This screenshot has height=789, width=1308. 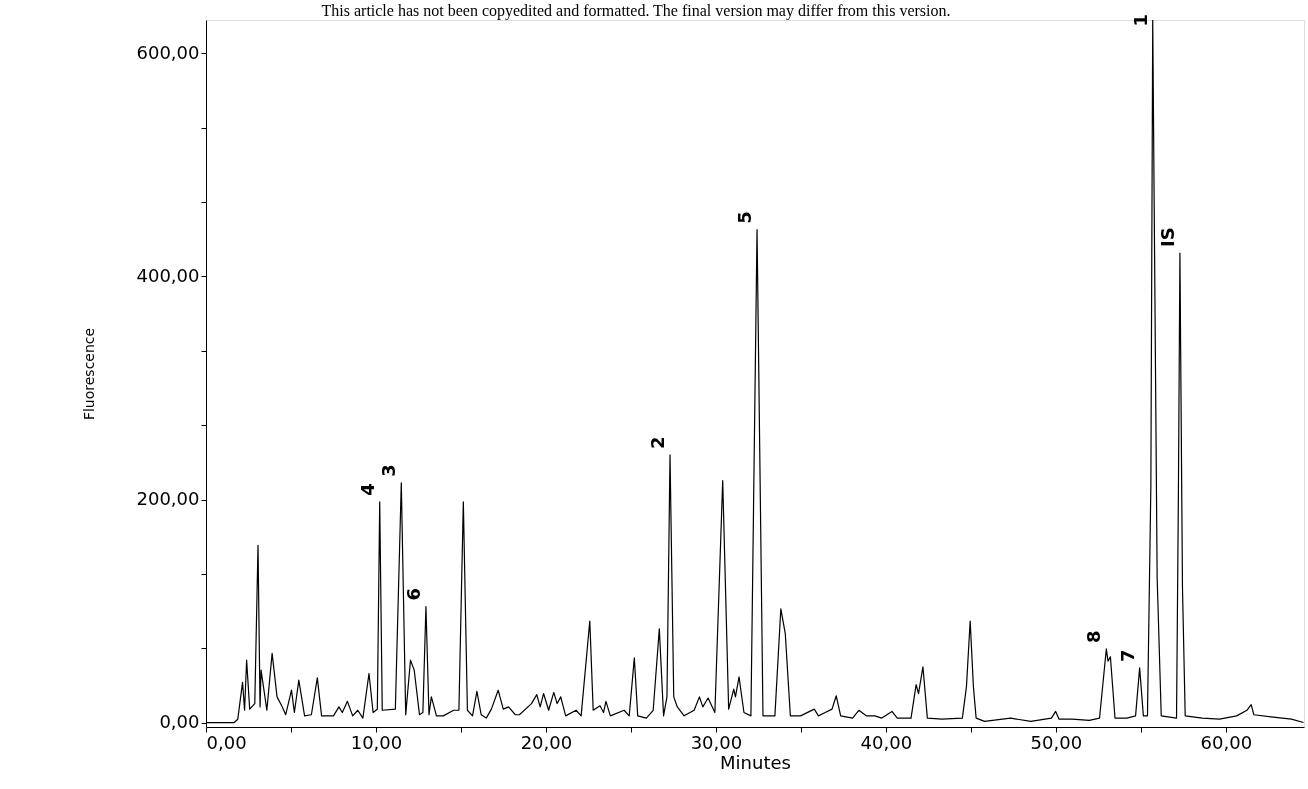 What do you see at coordinates (636, 11) in the screenshot?
I see `text: This article has not been copyedited and formatted. The final version may differ from this version.` at bounding box center [636, 11].